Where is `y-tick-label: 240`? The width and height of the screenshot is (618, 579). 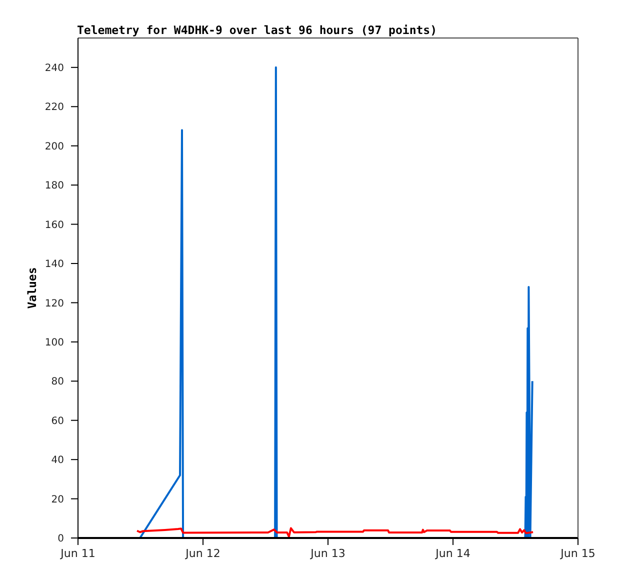 y-tick-label: 240 is located at coordinates (54, 68).